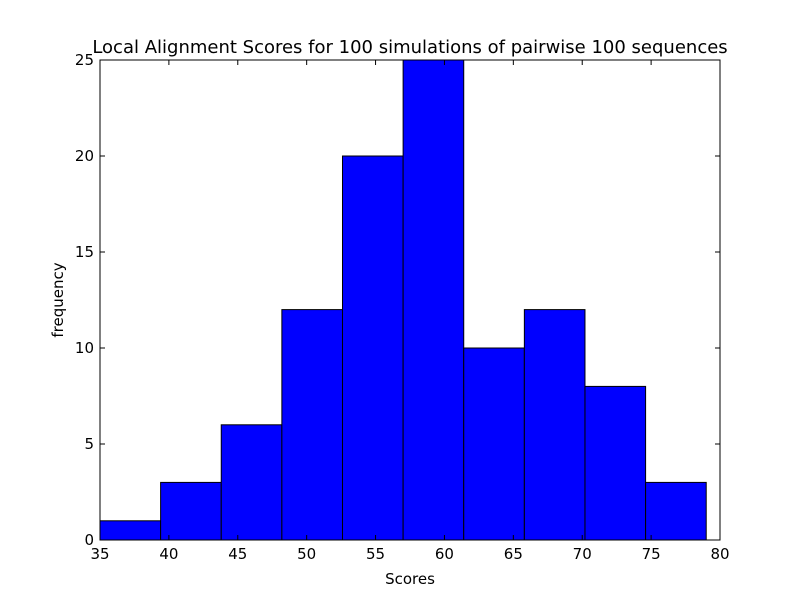  What do you see at coordinates (410, 579) in the screenshot?
I see `x-axis-label: Scores` at bounding box center [410, 579].